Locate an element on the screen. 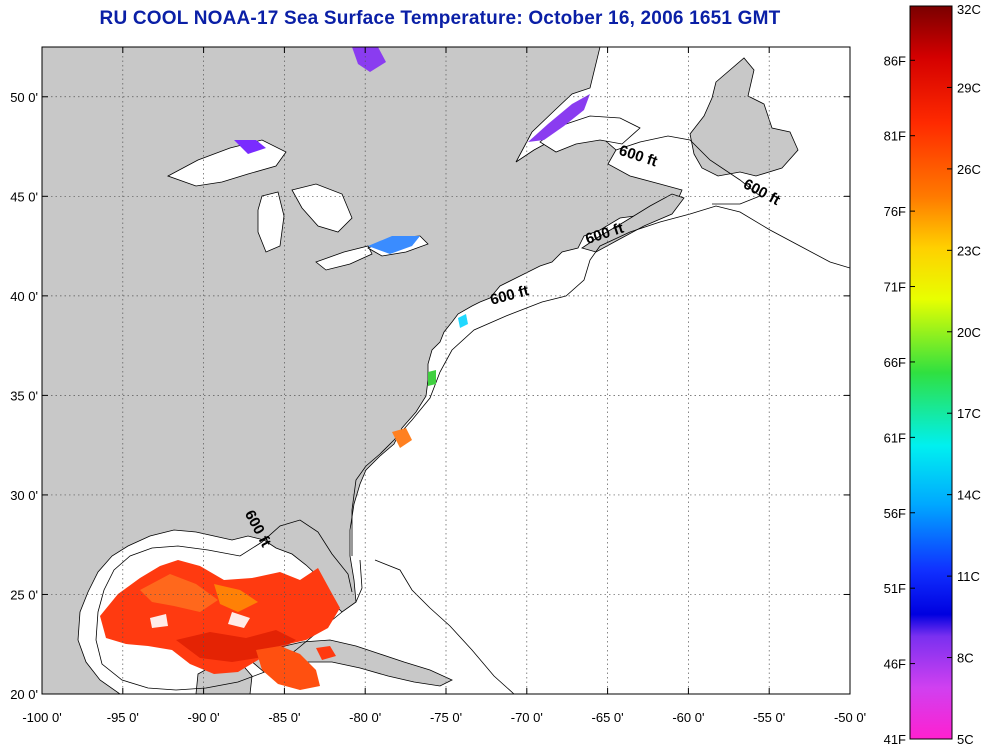 Image resolution: width=984 pixels, height=754 pixels. celsius-tick-label: 14C is located at coordinates (969, 495).